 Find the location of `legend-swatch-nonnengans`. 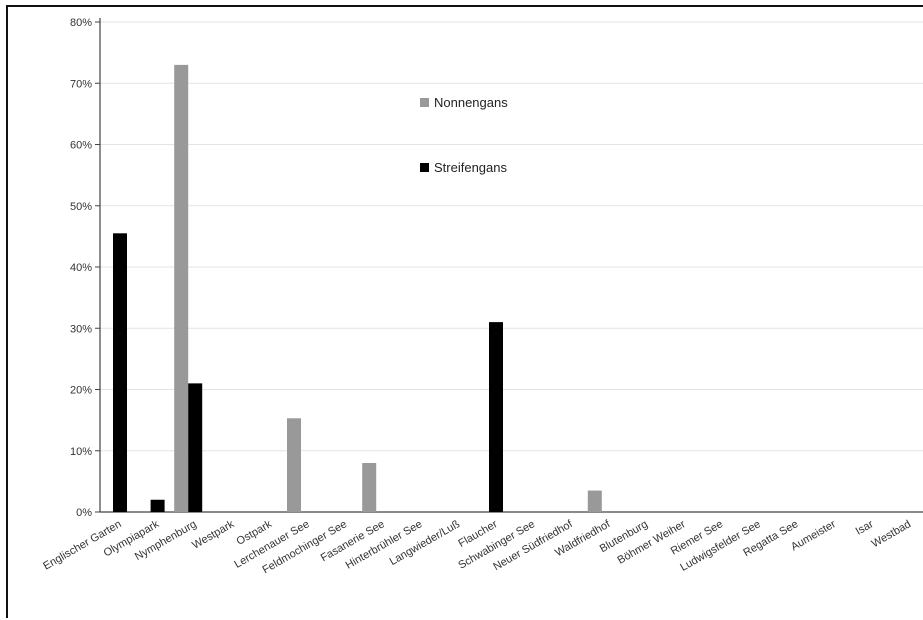

legend-swatch-nonnengans is located at coordinates (424, 102).